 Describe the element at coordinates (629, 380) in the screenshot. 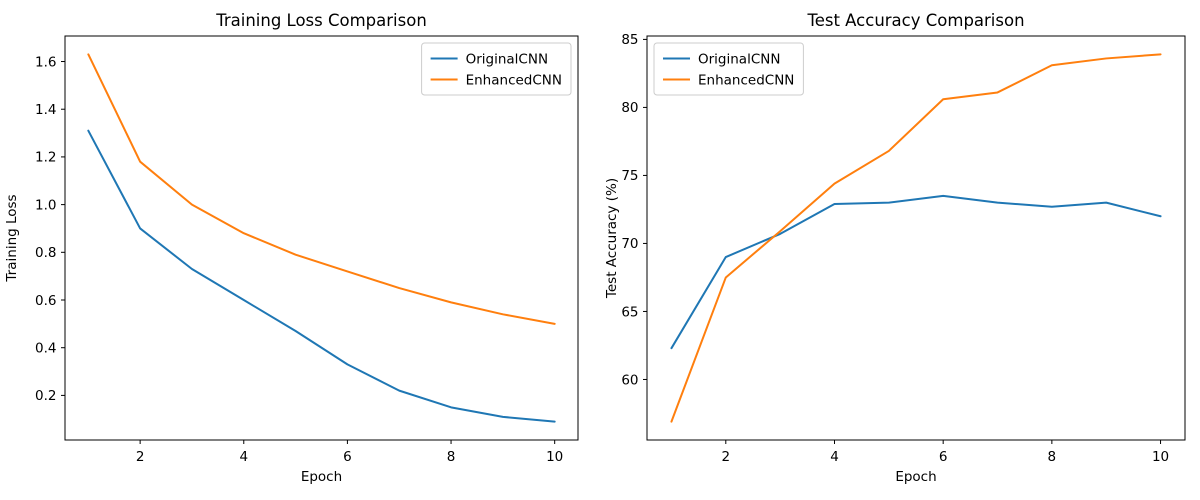

I see `y-tick-label: 60` at that location.